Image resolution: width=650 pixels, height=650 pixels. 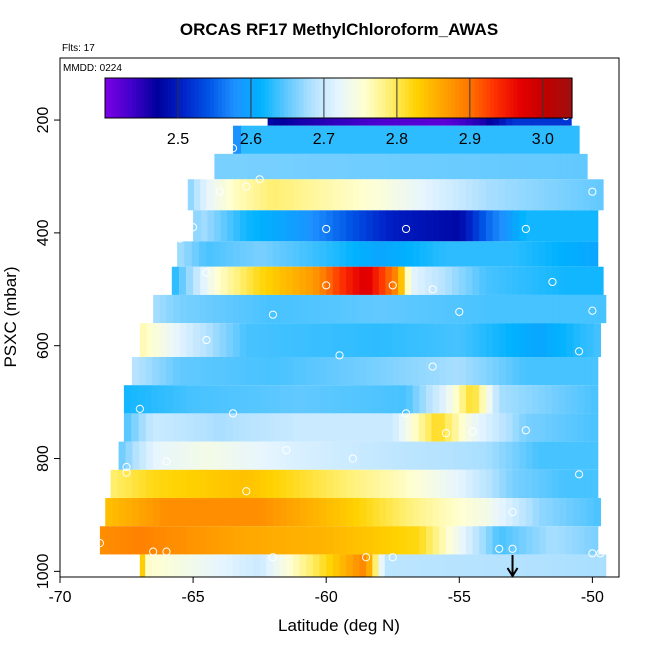 I want to click on y-axis-label: PSXC (mbar), so click(x=10, y=316).